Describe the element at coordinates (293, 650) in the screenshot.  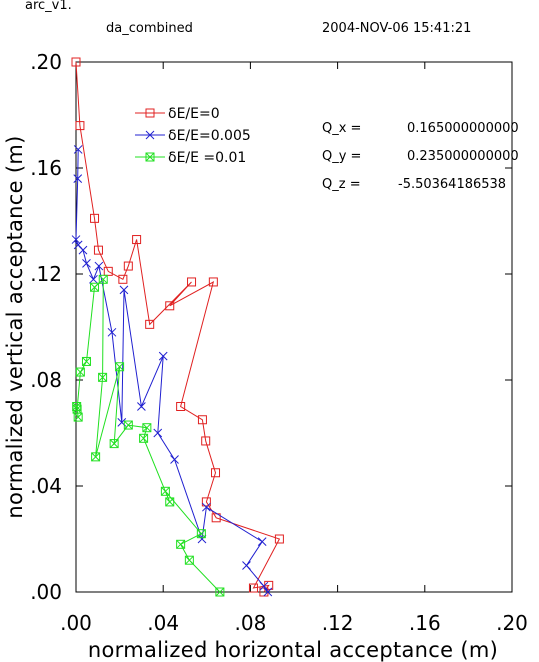
I see `x-axis-label: normalized horizontal acceptance (m)` at that location.